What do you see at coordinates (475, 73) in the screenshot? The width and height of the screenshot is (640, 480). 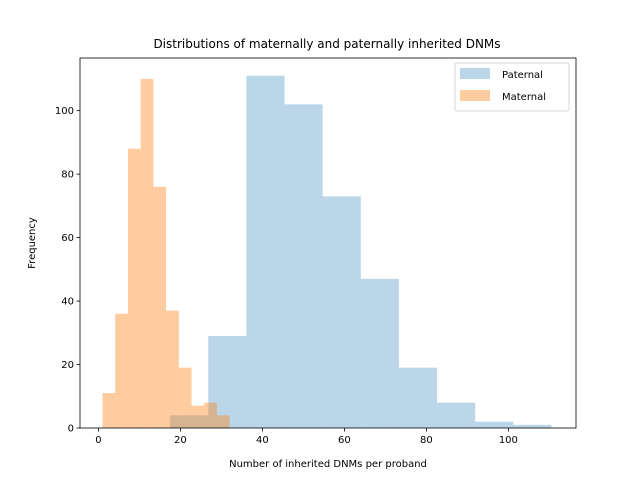 I see `paternal-legend-swatch` at bounding box center [475, 73].